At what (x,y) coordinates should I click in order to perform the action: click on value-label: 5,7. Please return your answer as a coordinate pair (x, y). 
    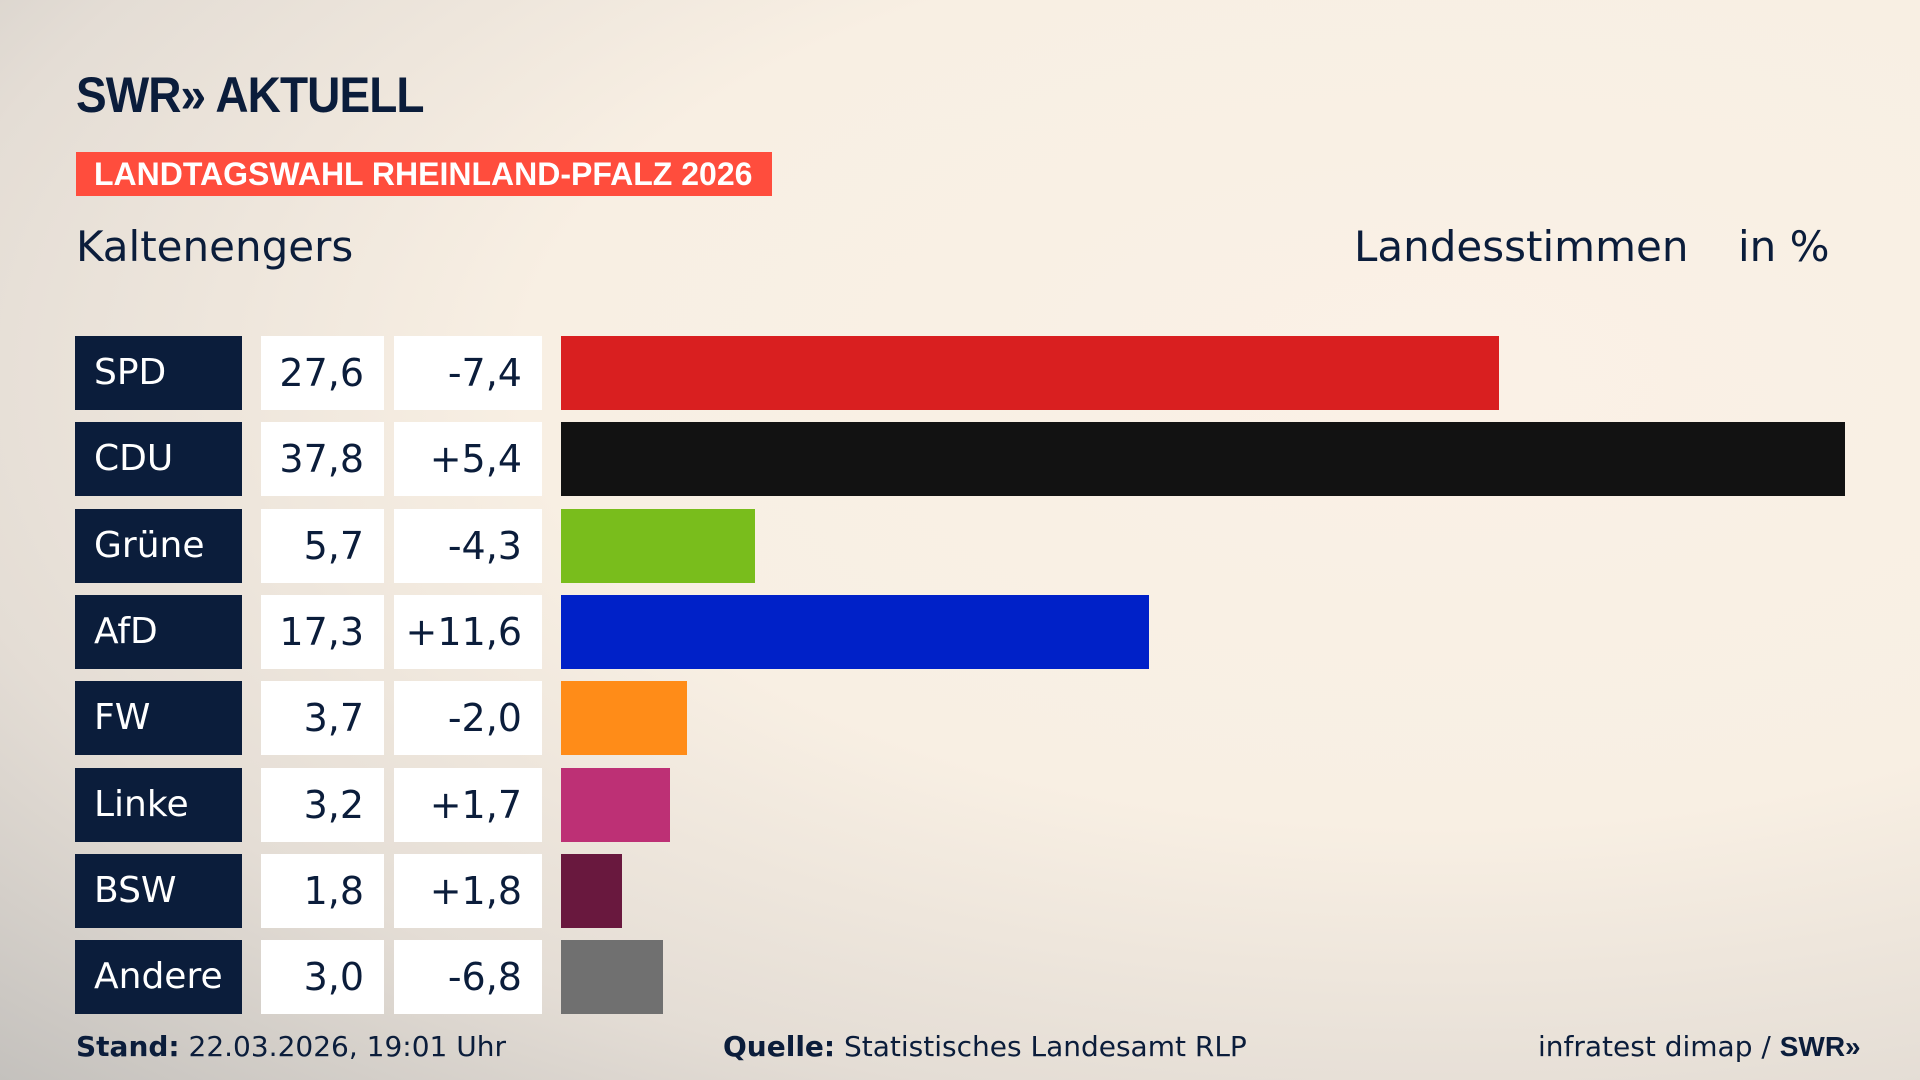
    Looking at the image, I should click on (322, 545).